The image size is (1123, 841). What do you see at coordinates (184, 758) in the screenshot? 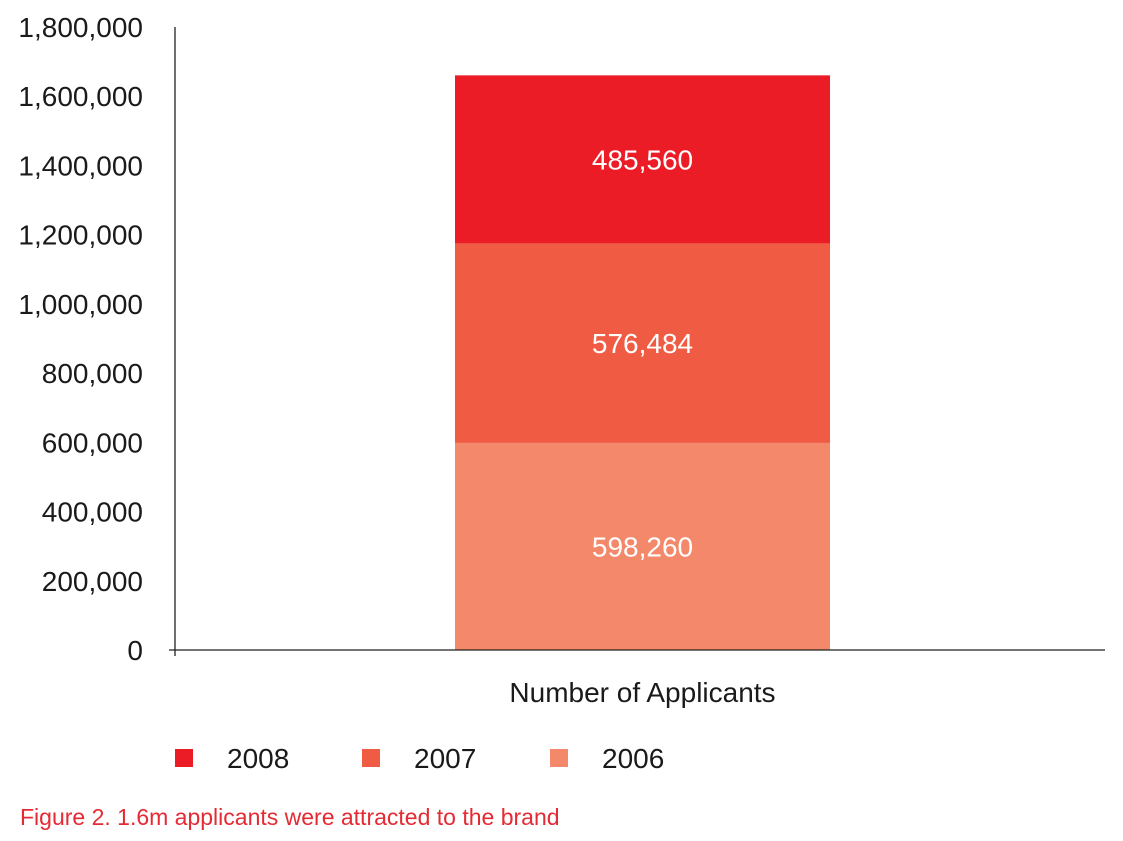
I see `legend-swatch-2008` at bounding box center [184, 758].